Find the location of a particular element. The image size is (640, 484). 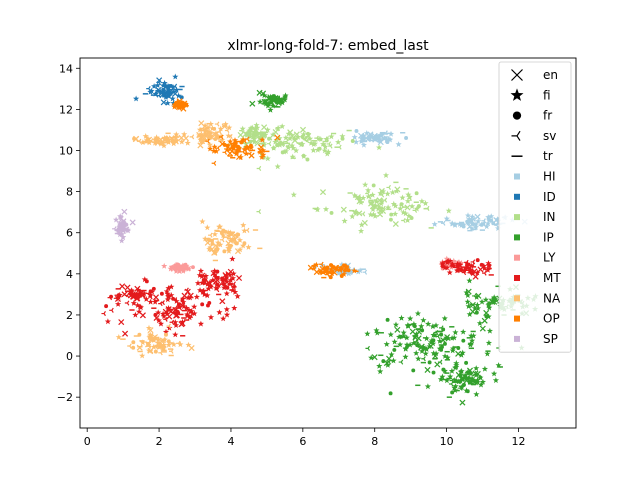

legend-label: fi is located at coordinates (547, 95).